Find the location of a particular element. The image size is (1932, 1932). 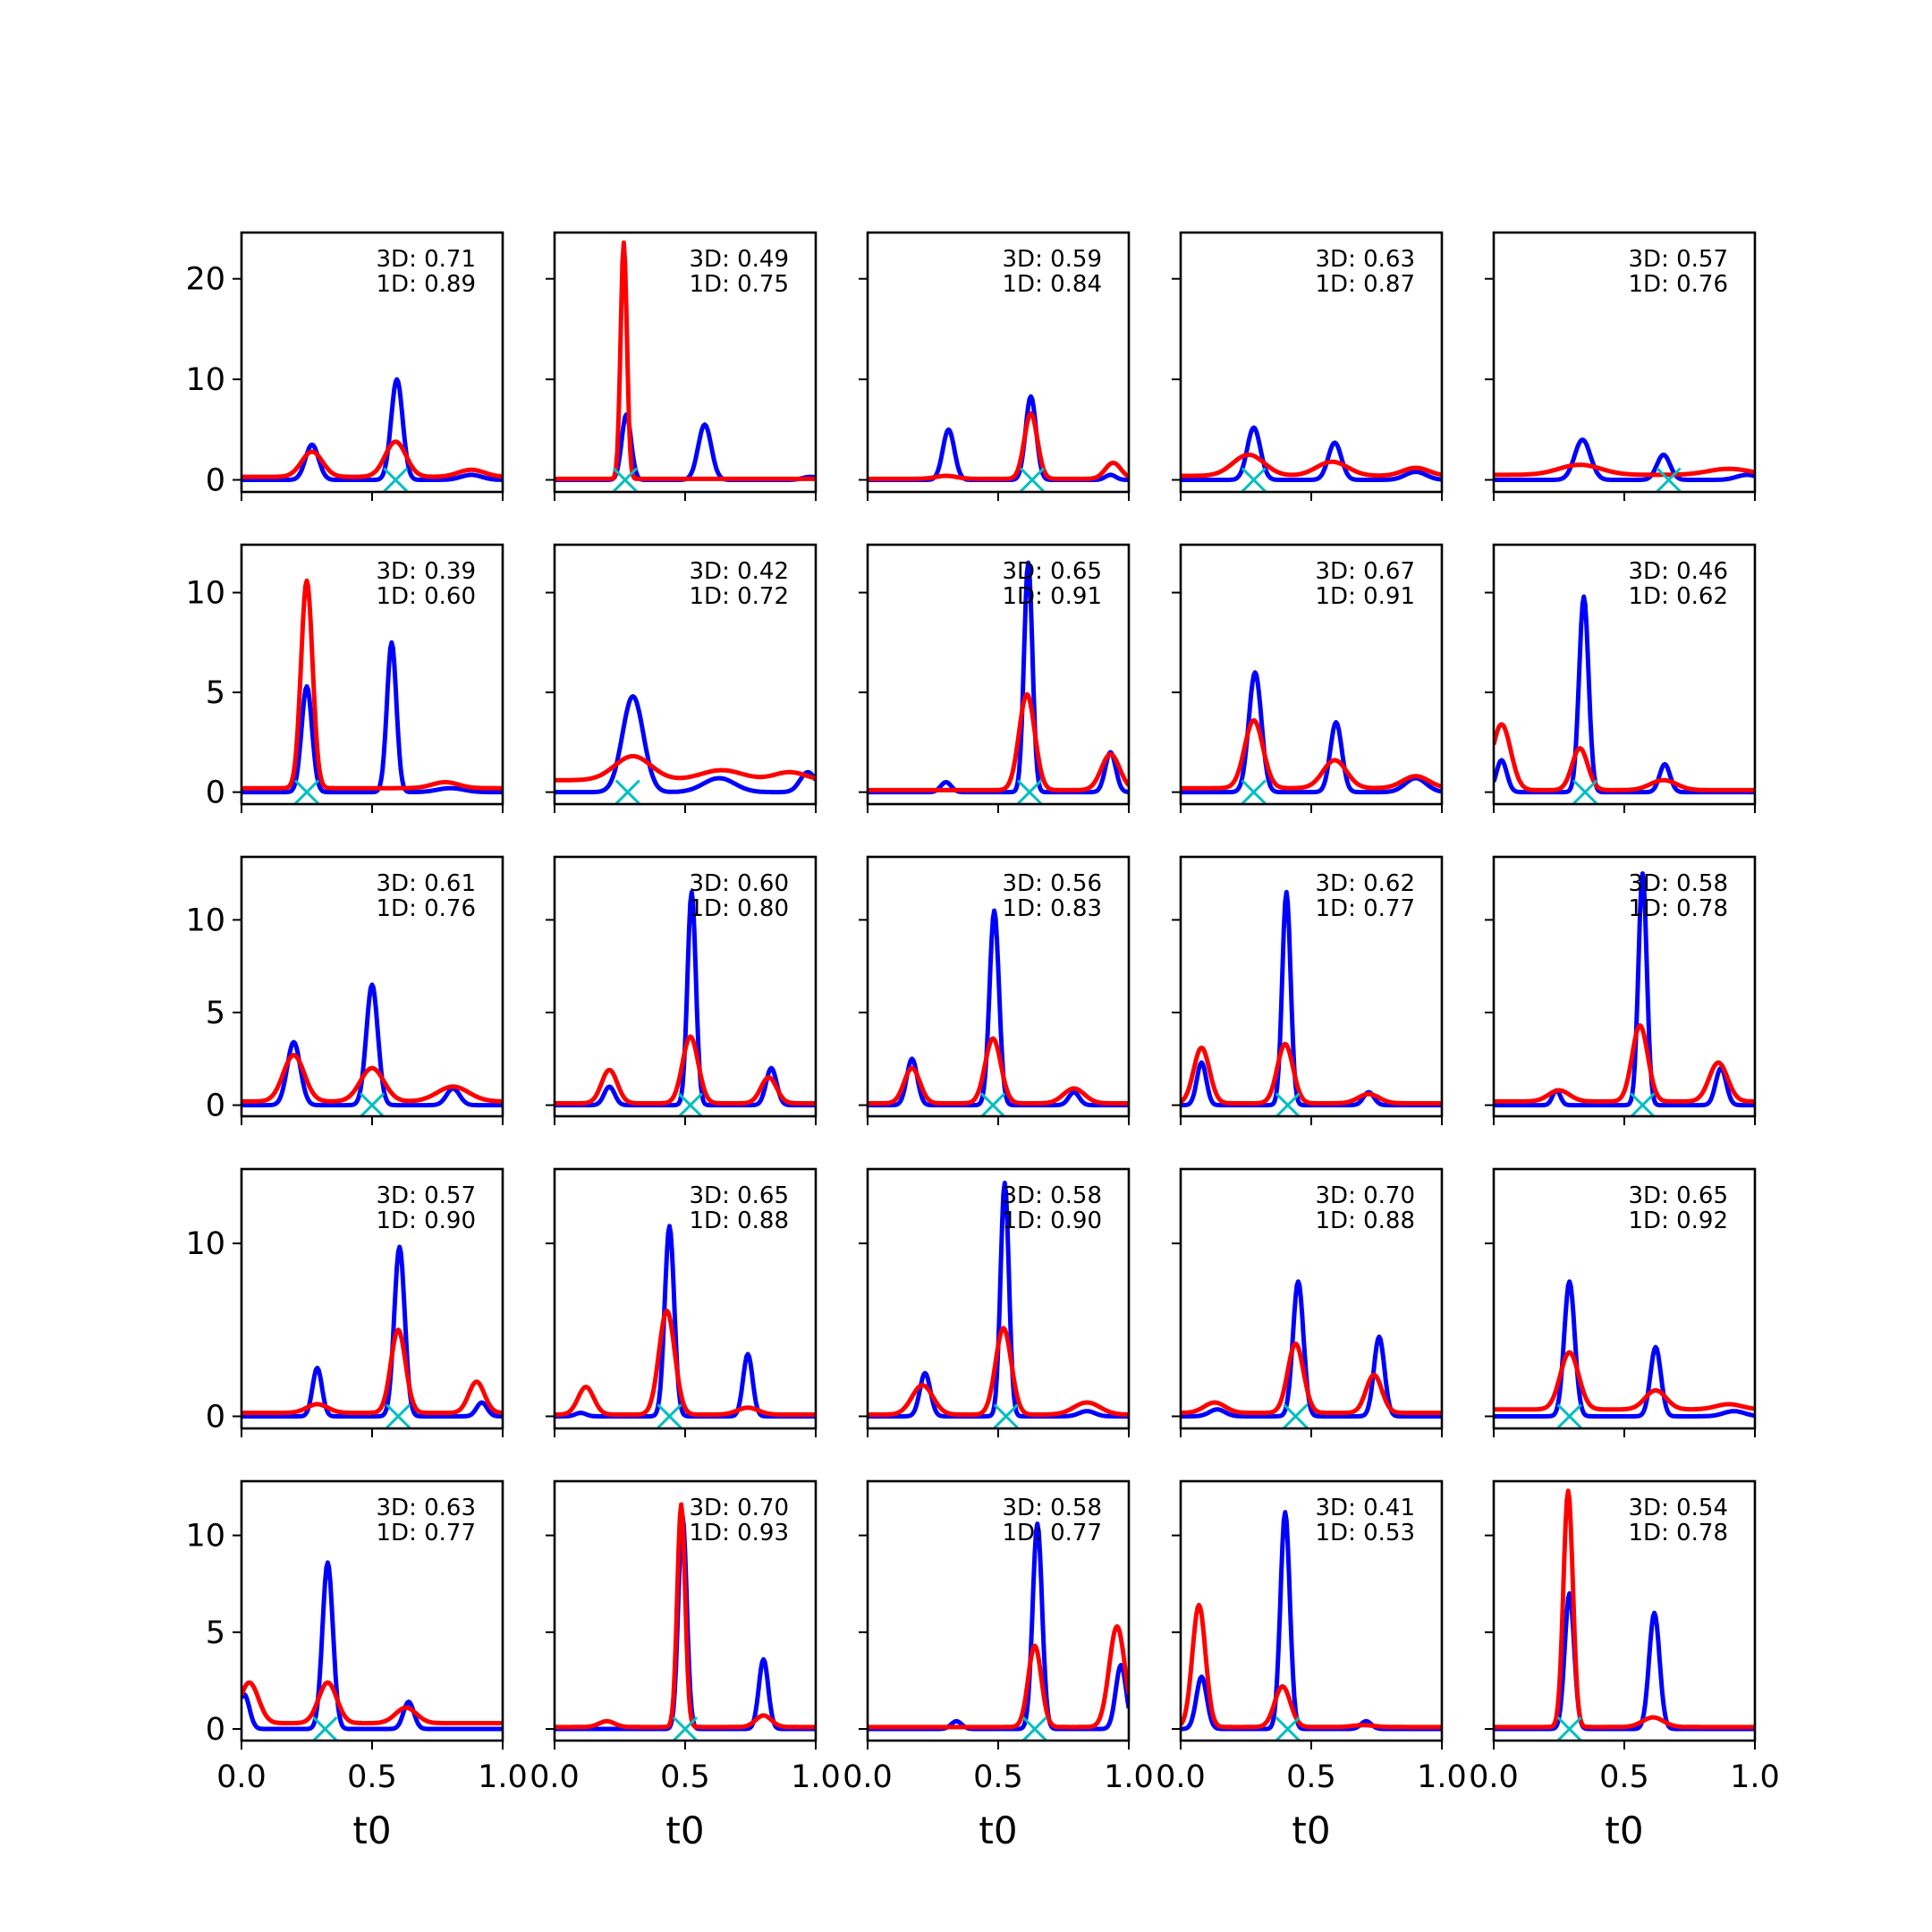

annotation-3d: 3D: 0.58 is located at coordinates (1678, 883).